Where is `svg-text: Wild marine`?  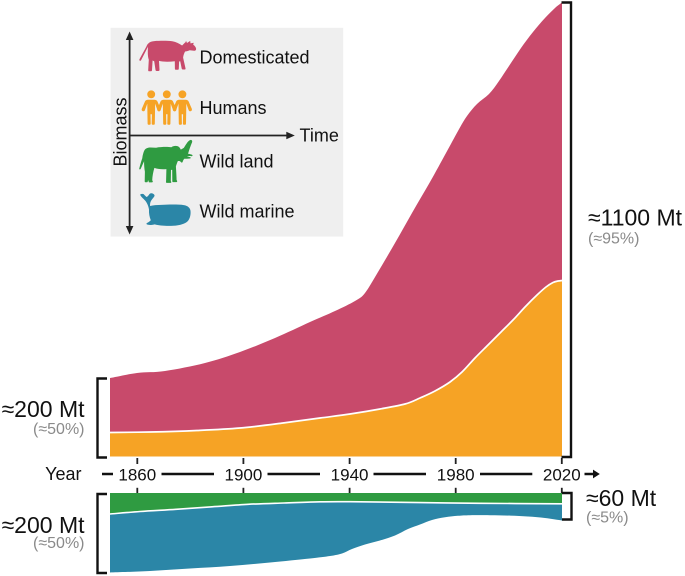 svg-text: Wild marine is located at coordinates (247, 212).